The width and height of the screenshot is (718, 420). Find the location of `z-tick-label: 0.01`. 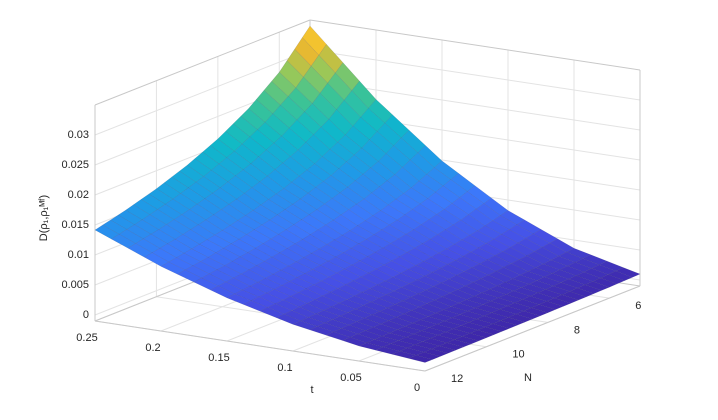

z-tick-label: 0.01 is located at coordinates (78, 255).